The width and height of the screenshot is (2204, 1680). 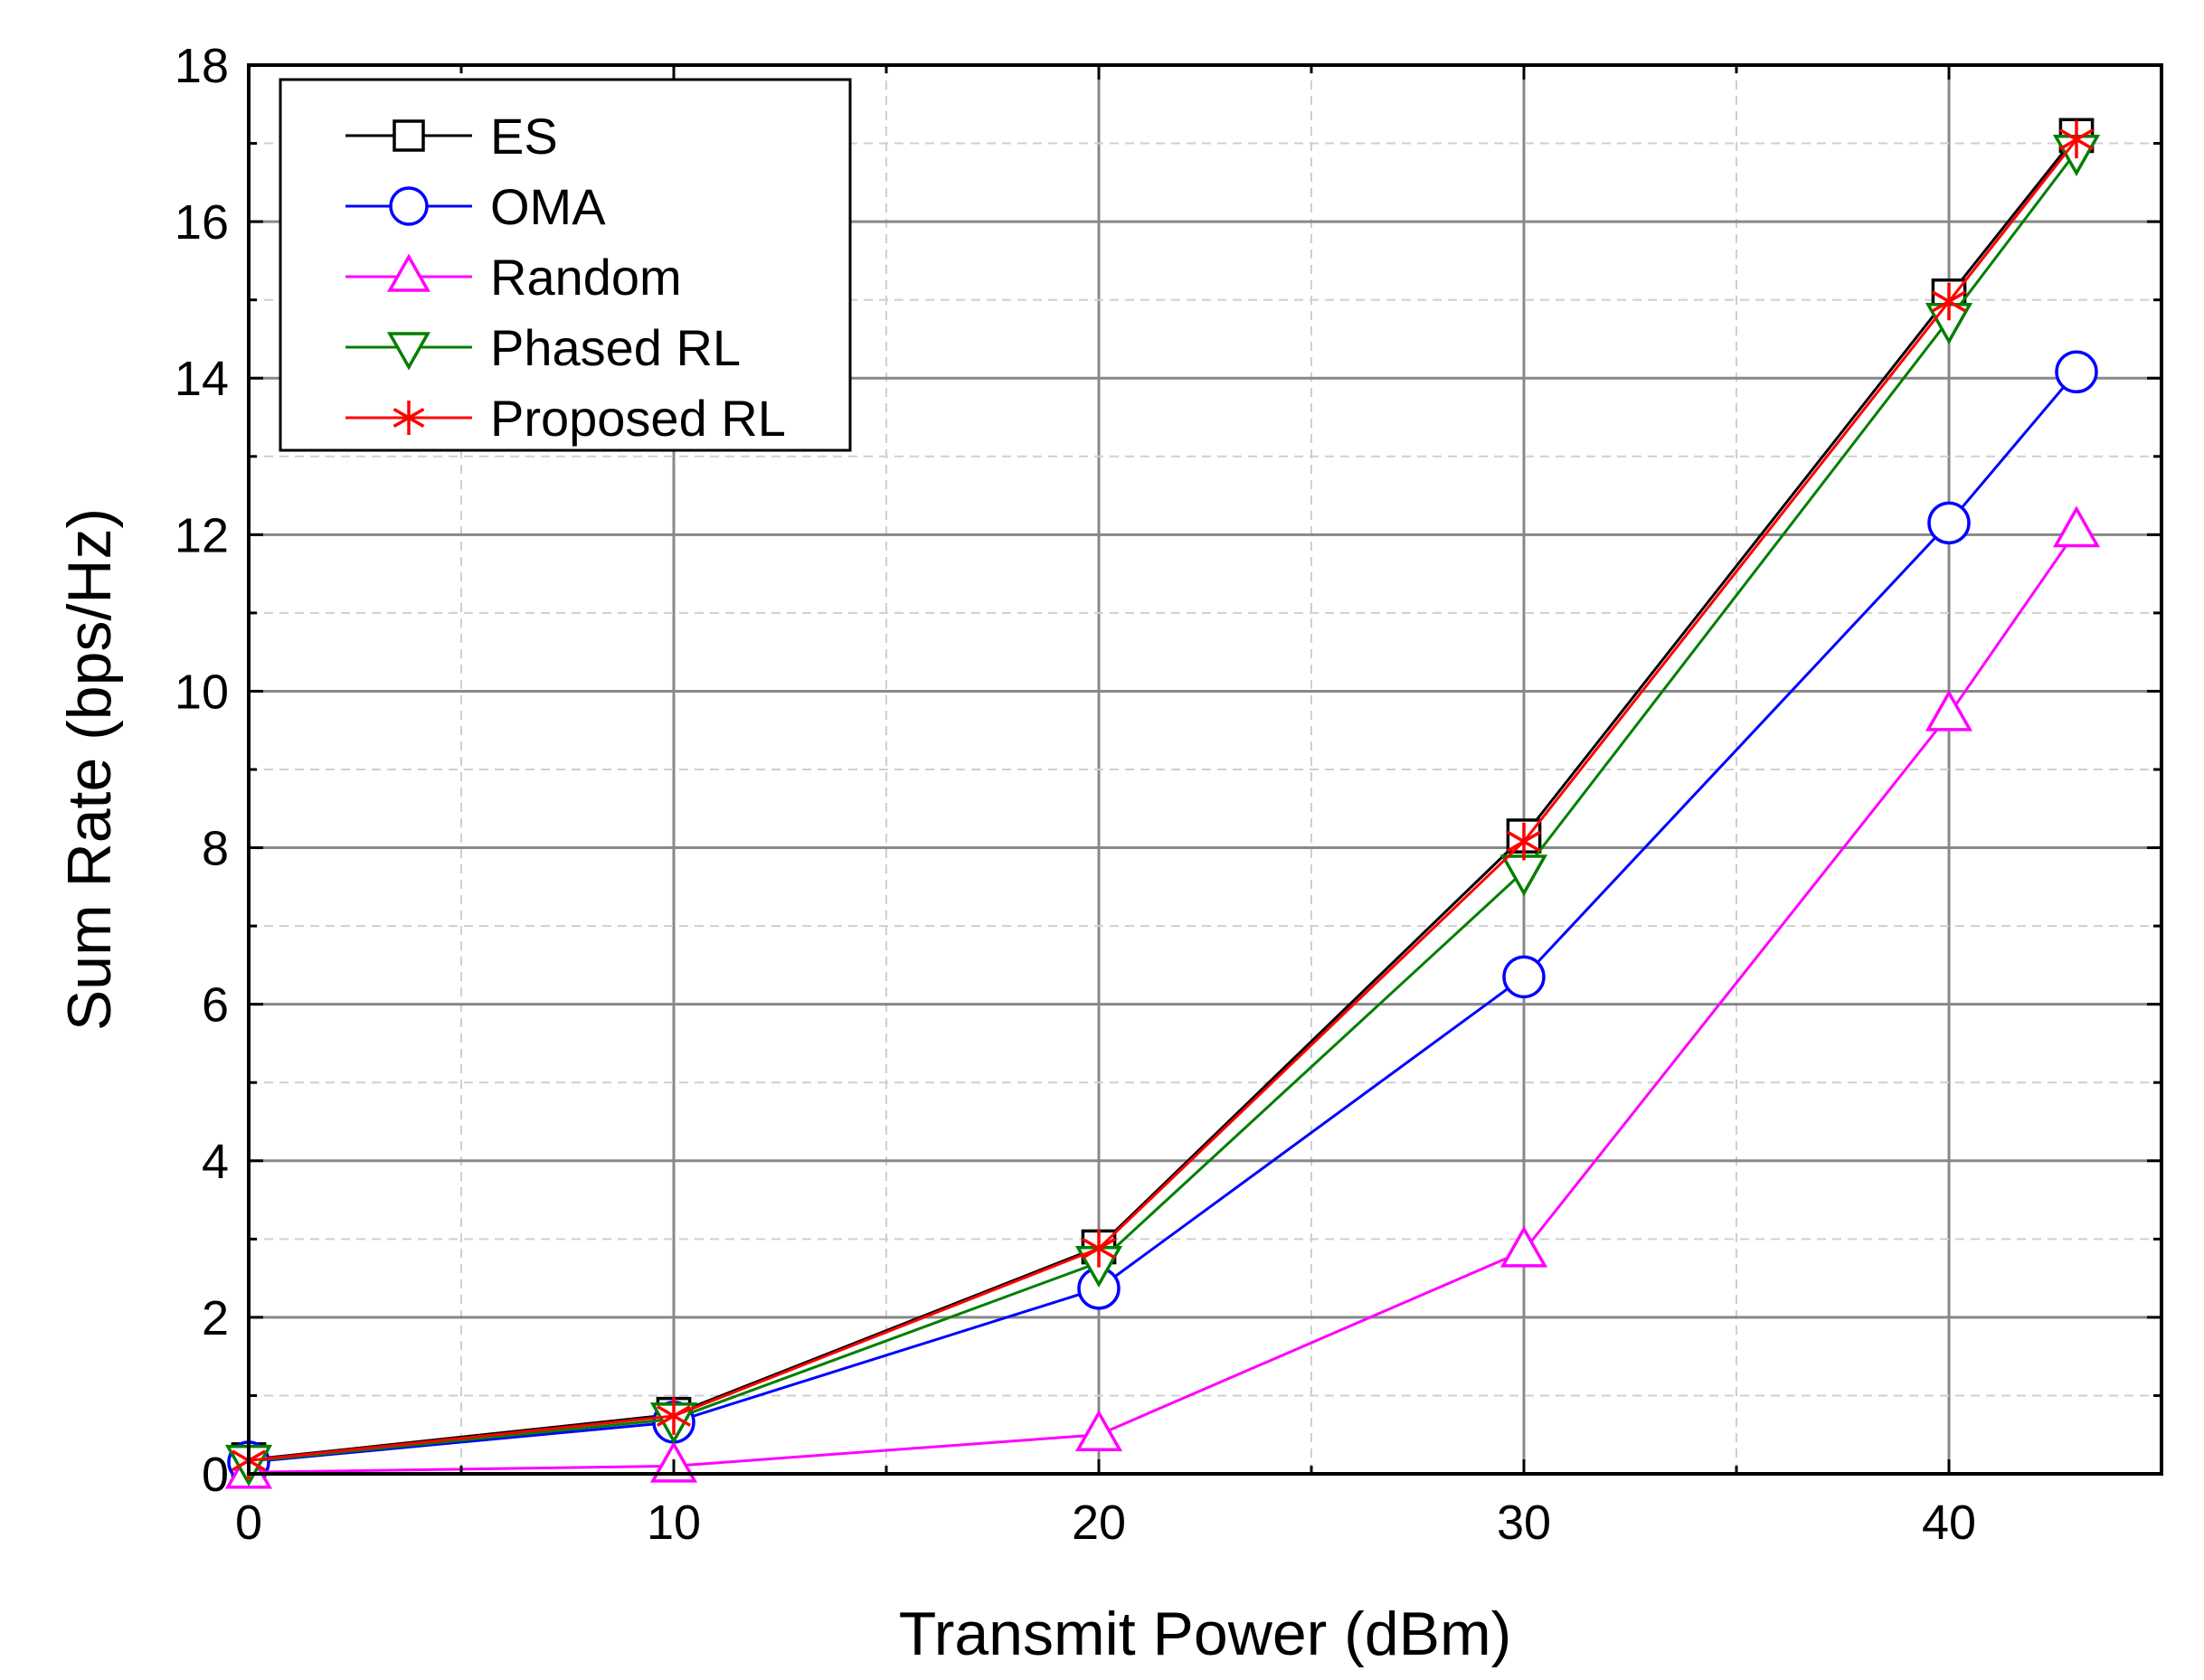 I want to click on legend-label: Proposed RL, so click(x=638, y=419).